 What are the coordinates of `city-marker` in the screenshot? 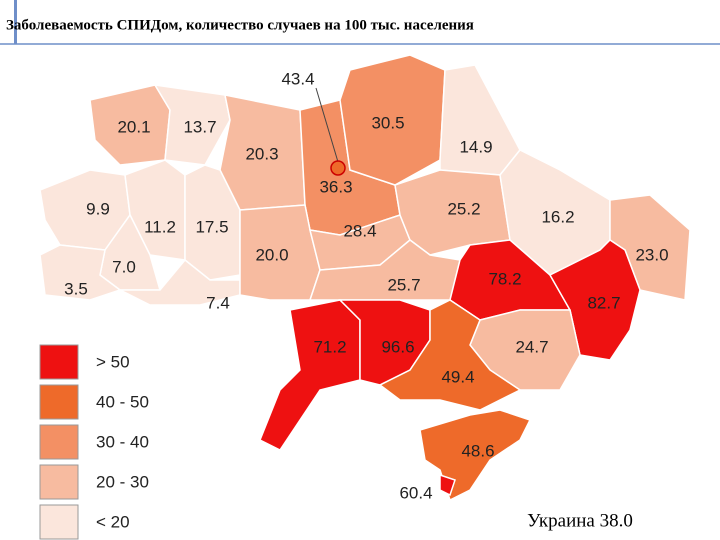 It's located at (338, 168).